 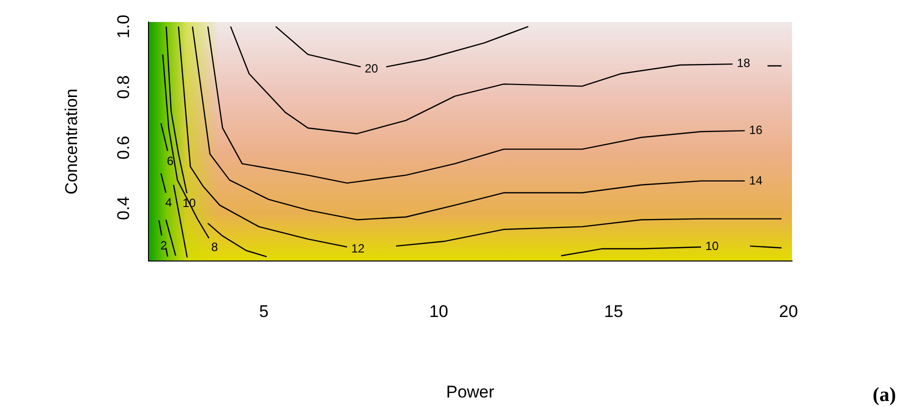 I want to click on x-tick-label: 15, so click(x=614, y=312).